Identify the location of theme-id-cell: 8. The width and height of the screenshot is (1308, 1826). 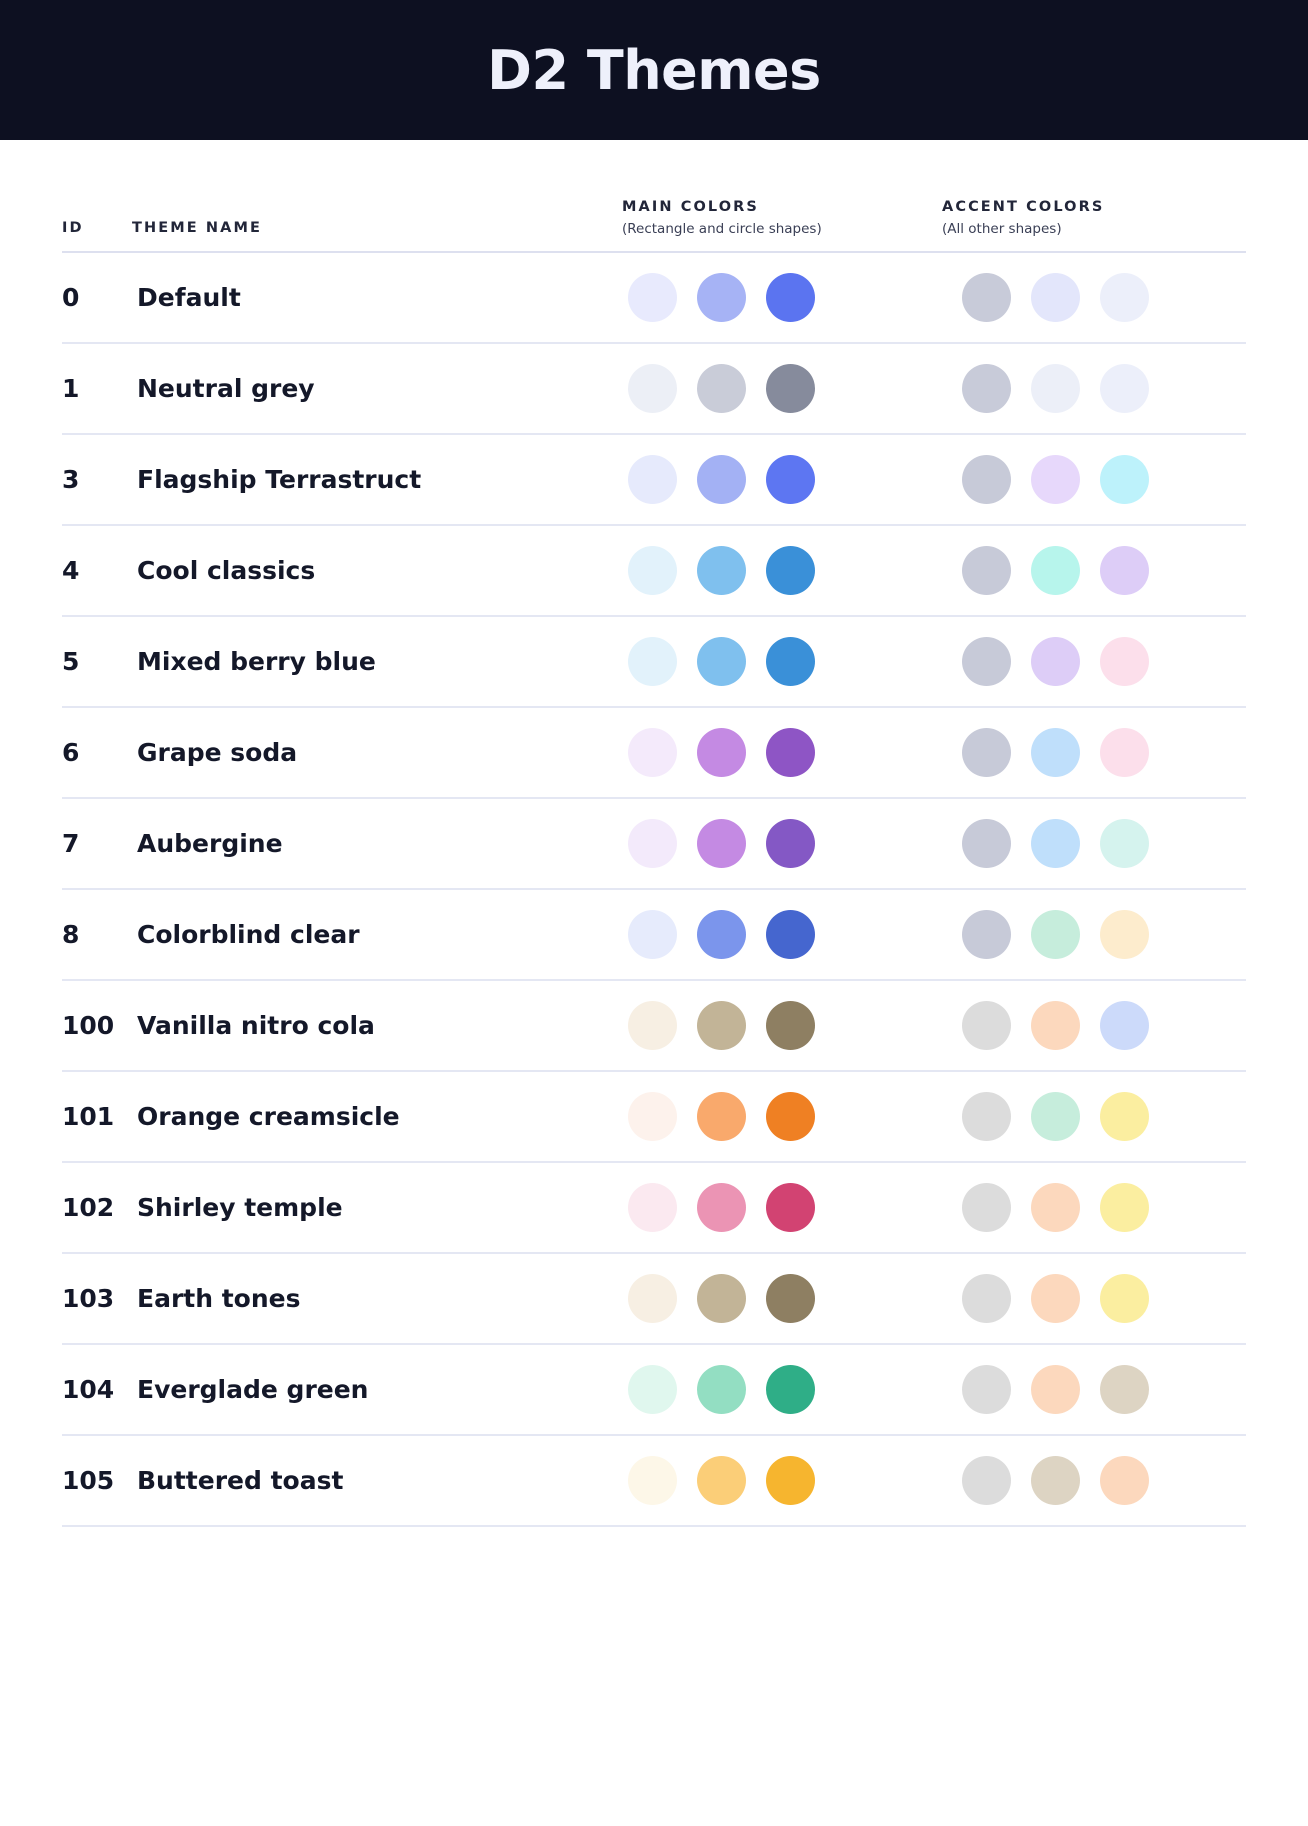
(97, 935).